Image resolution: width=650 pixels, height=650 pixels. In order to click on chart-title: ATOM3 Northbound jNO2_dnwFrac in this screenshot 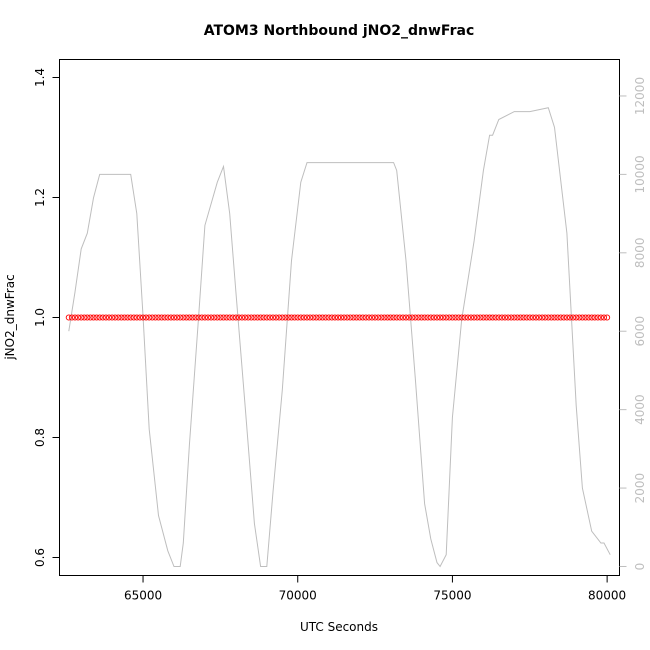, I will do `click(339, 31)`.